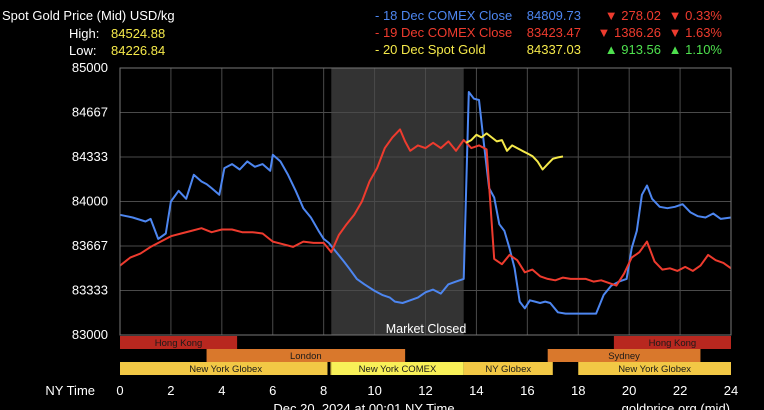  What do you see at coordinates (629, 390) in the screenshot?
I see `x-tick-label: 20` at bounding box center [629, 390].